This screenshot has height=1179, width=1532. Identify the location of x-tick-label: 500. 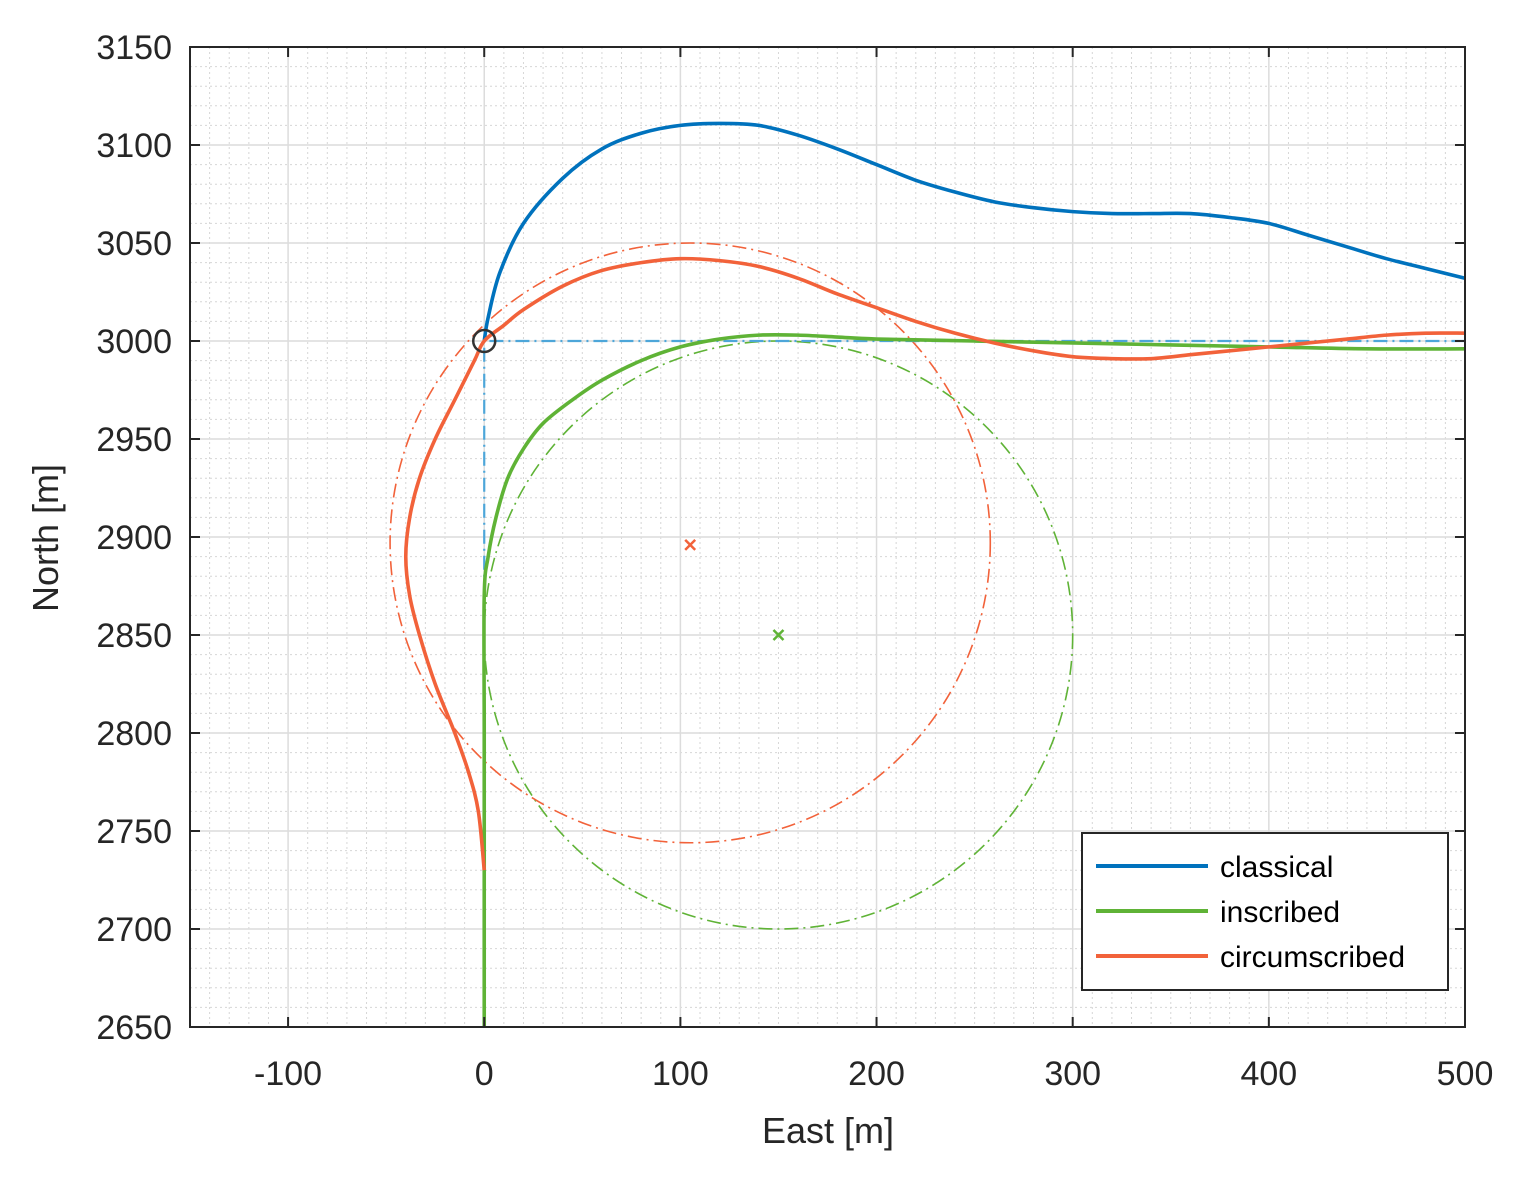
(1465, 1074).